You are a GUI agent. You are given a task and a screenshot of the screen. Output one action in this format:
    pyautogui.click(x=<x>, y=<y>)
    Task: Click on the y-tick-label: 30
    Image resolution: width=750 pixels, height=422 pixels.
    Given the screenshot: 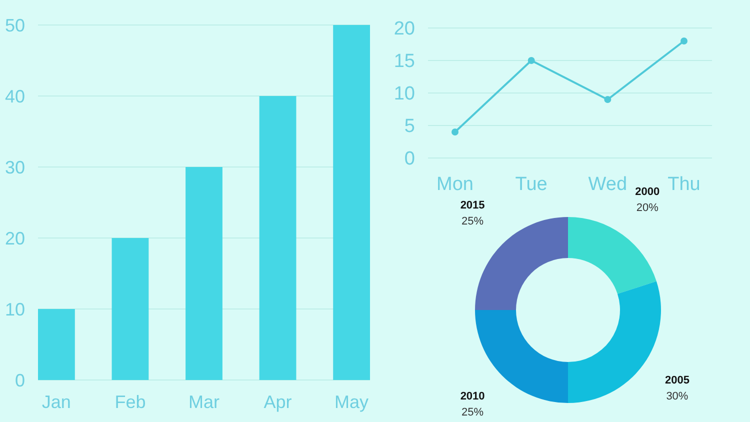 What is the action you would take?
    pyautogui.click(x=14, y=167)
    